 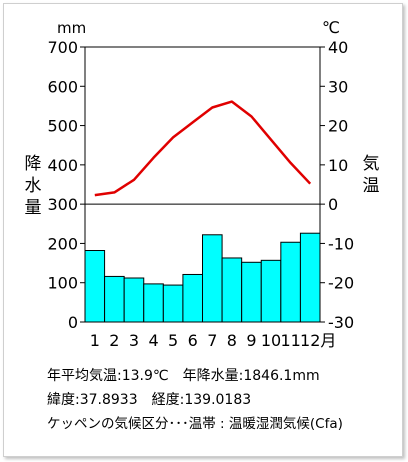 What do you see at coordinates (371, 164) in the screenshot?
I see `svg-text: 気` at bounding box center [371, 164].